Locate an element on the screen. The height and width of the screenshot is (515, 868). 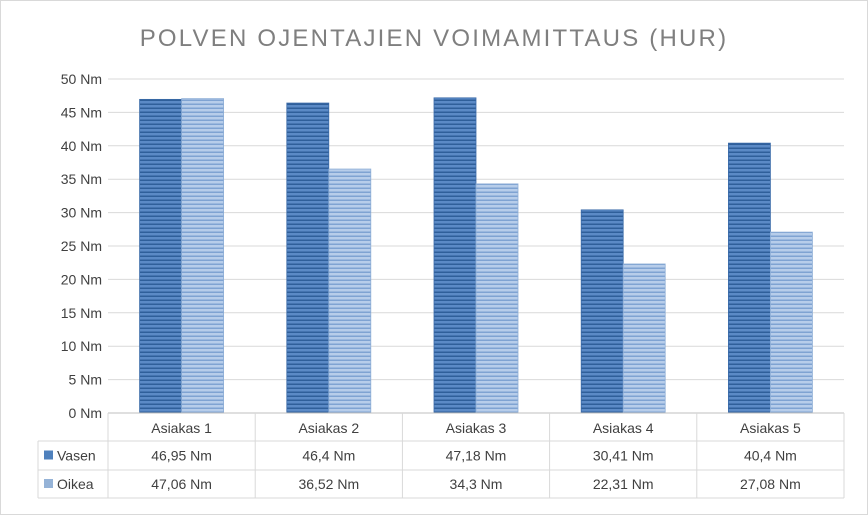
legend-key-oikea is located at coordinates (48, 483).